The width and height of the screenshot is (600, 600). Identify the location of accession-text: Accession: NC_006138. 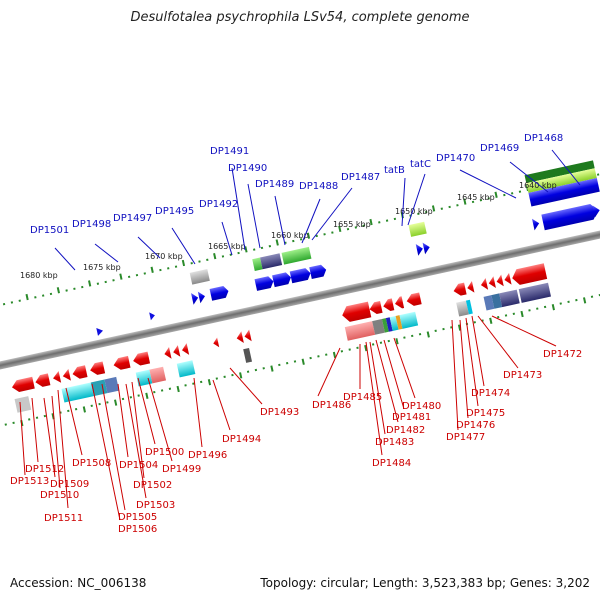
(78, 583).